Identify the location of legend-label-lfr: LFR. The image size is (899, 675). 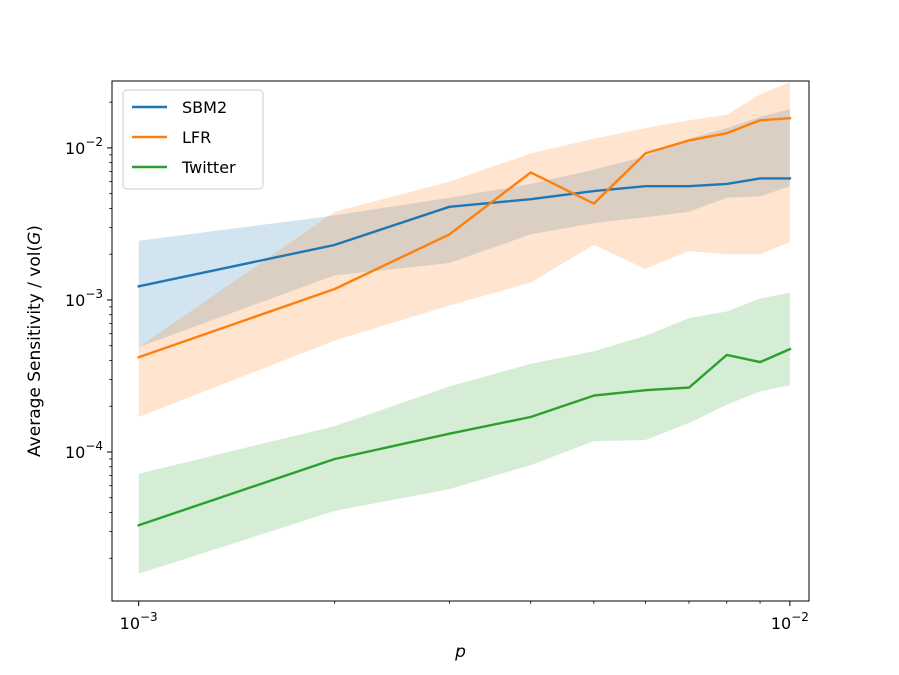
(196, 137).